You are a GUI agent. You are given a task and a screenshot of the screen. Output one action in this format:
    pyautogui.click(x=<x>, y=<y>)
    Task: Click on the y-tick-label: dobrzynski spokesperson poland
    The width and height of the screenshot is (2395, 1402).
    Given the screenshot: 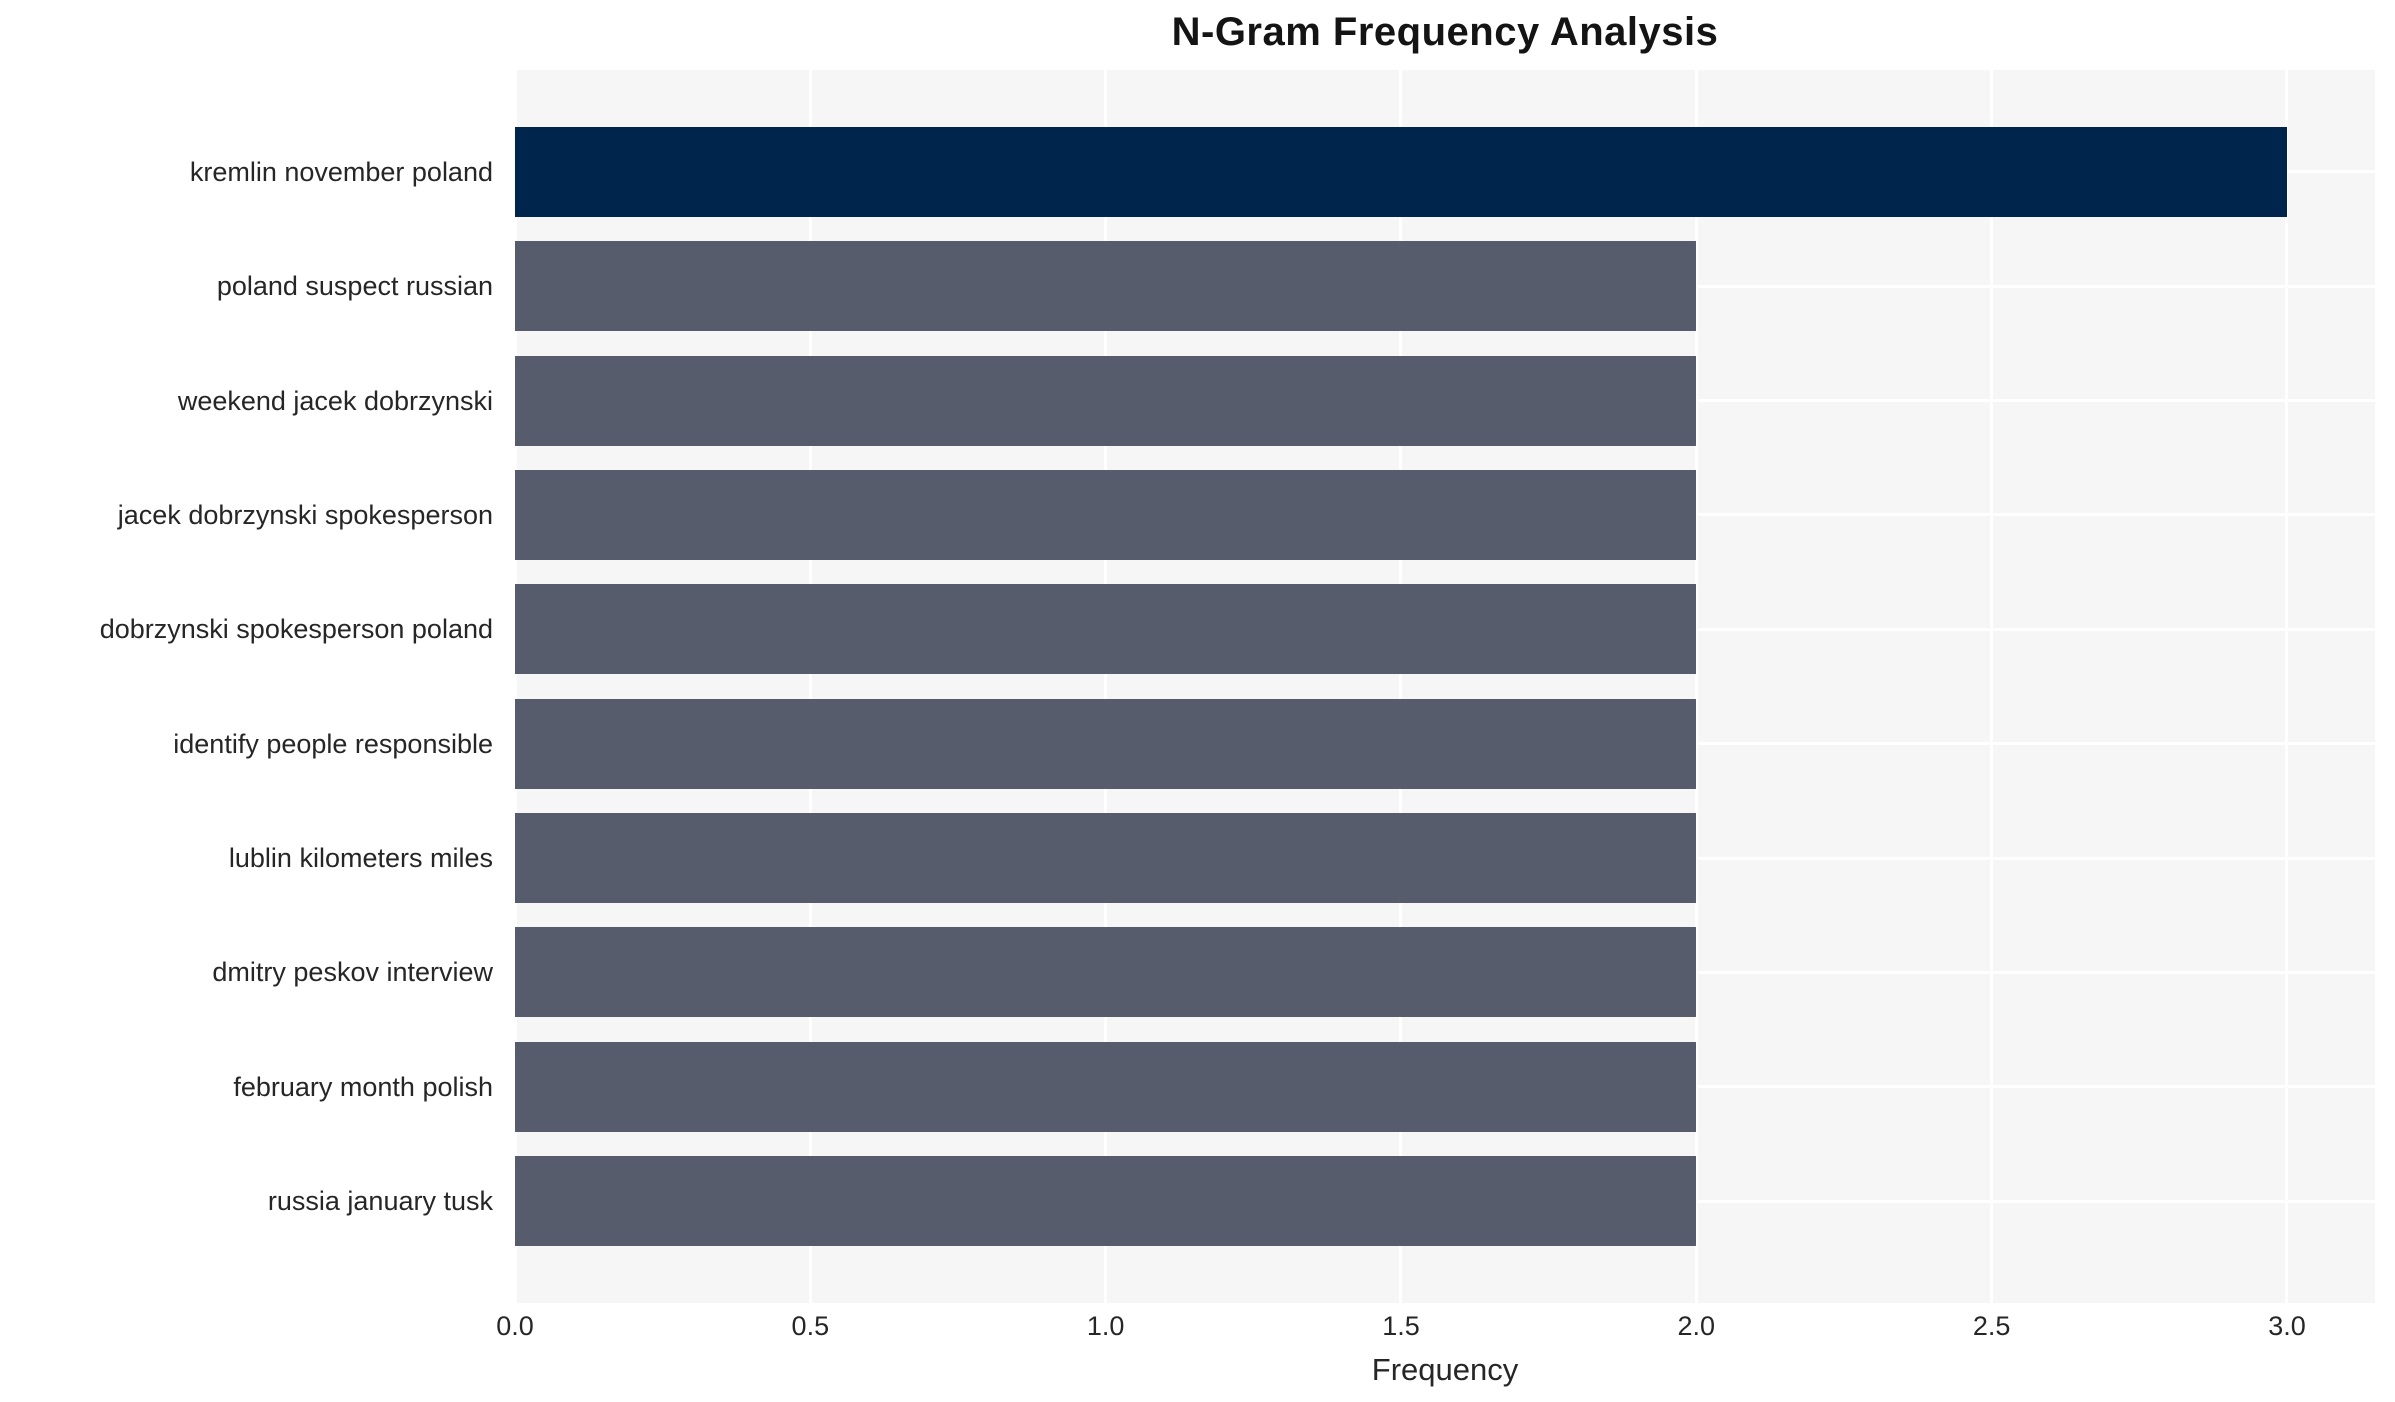 What is the action you would take?
    pyautogui.click(x=296, y=629)
    